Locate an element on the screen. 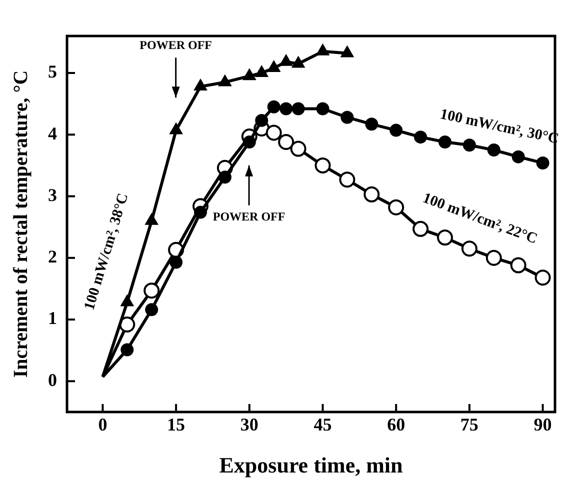 This screenshot has width=573, height=488. y-tick-label: 1 is located at coordinates (52, 318).